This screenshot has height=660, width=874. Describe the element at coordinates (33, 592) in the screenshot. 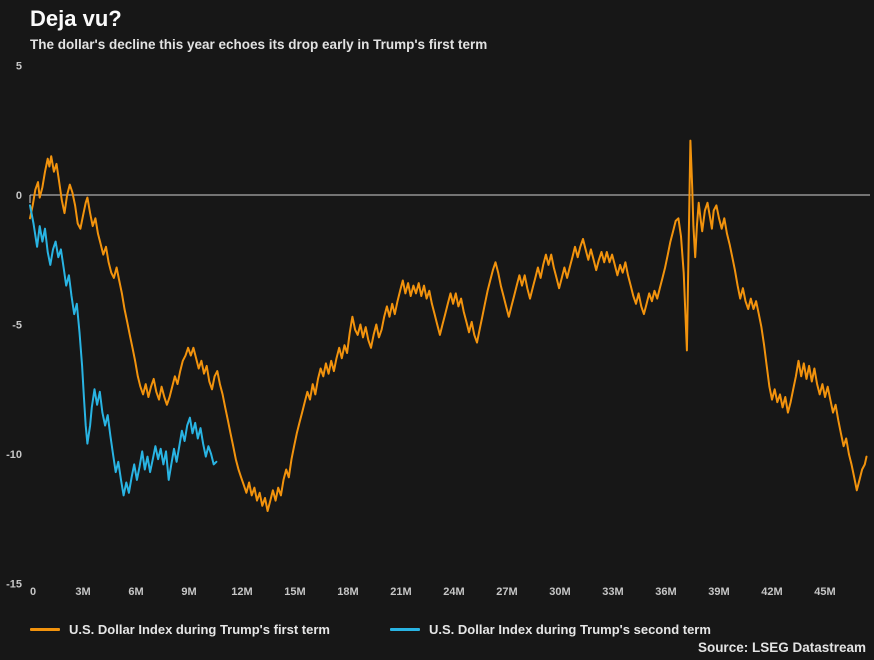

I see `x-axis-label: 0` at that location.